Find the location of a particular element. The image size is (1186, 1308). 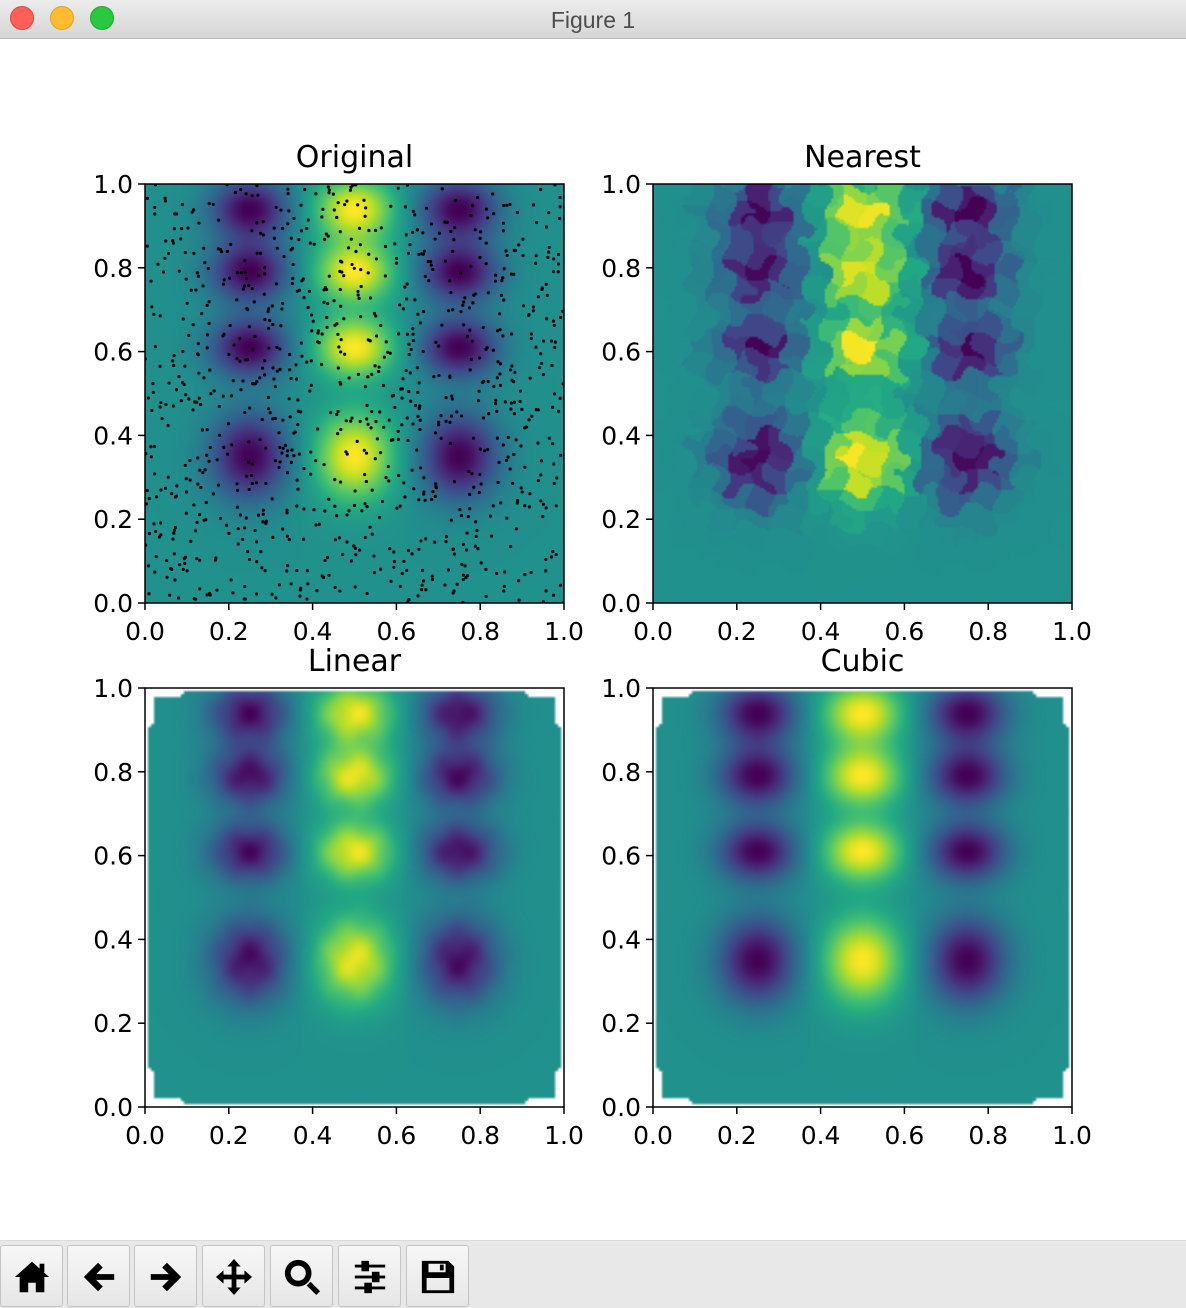

x-tick-label: 0.6 is located at coordinates (905, 631).